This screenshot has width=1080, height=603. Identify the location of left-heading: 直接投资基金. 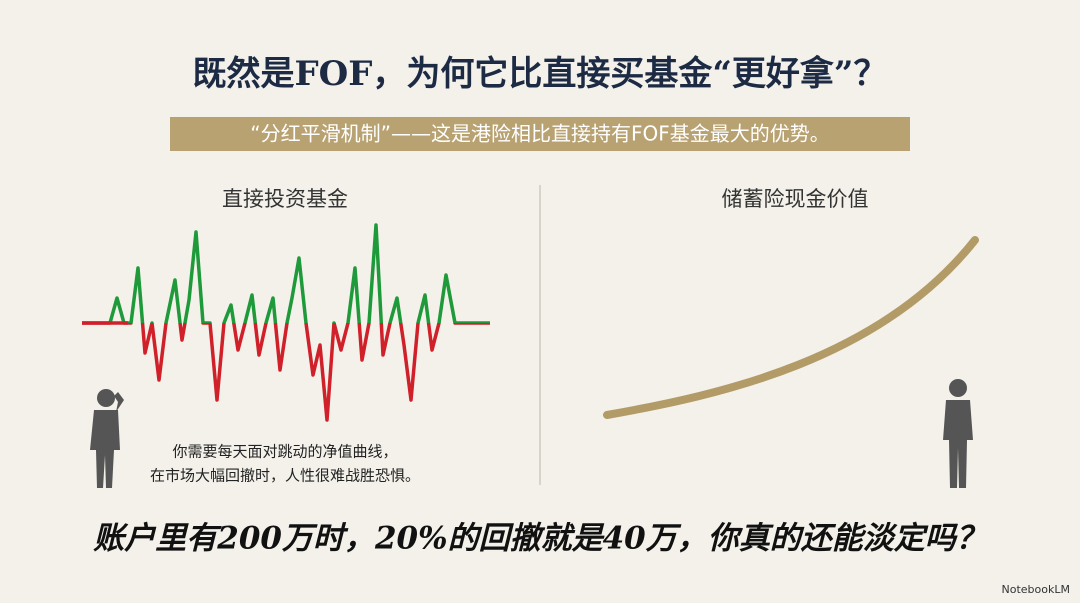
(285, 199).